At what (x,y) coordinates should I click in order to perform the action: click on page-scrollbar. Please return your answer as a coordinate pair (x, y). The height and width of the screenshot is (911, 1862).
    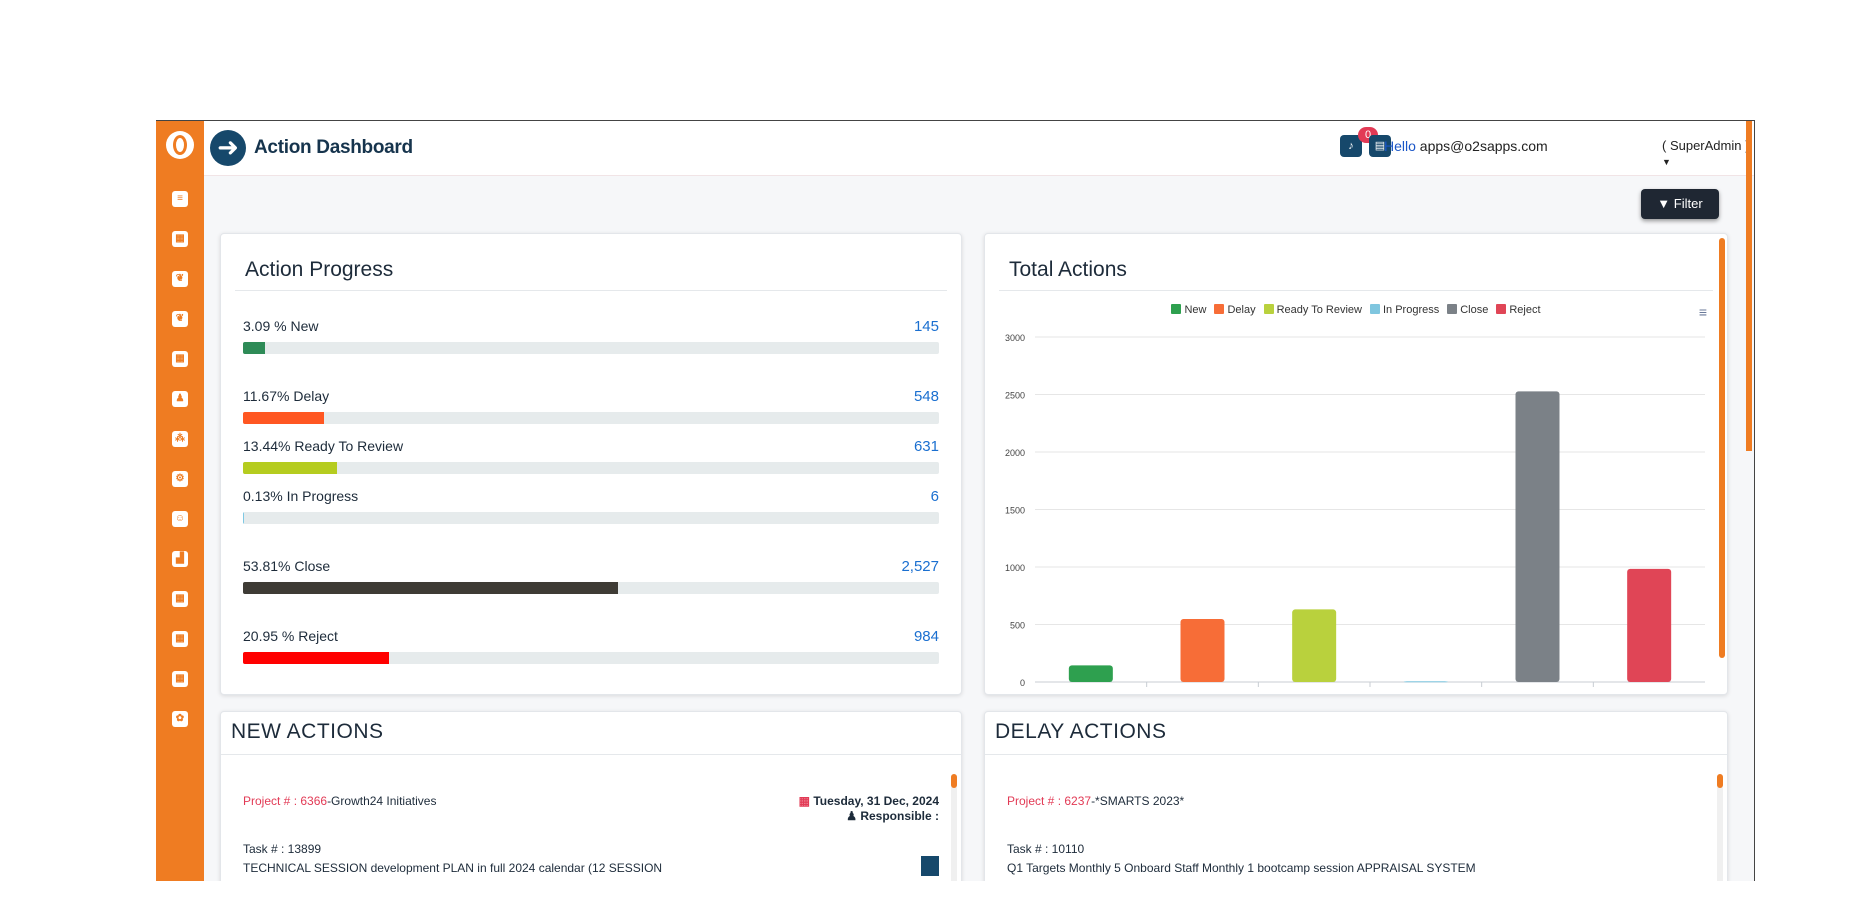
    Looking at the image, I should click on (1749, 286).